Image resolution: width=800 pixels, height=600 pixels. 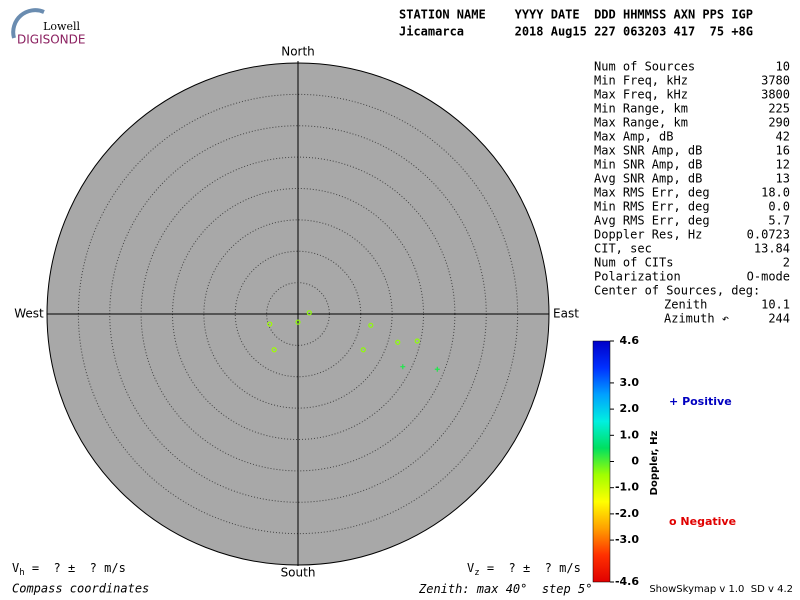 What do you see at coordinates (633, 263) in the screenshot?
I see `stat-label: Num of CITs` at bounding box center [633, 263].